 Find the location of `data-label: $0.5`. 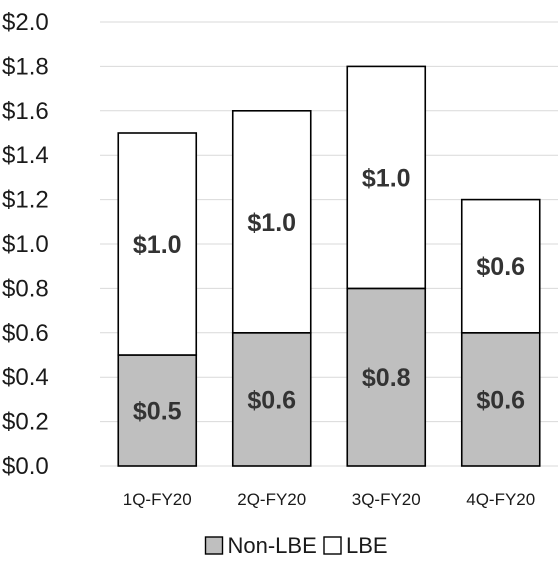

data-label: $0.5 is located at coordinates (157, 412).